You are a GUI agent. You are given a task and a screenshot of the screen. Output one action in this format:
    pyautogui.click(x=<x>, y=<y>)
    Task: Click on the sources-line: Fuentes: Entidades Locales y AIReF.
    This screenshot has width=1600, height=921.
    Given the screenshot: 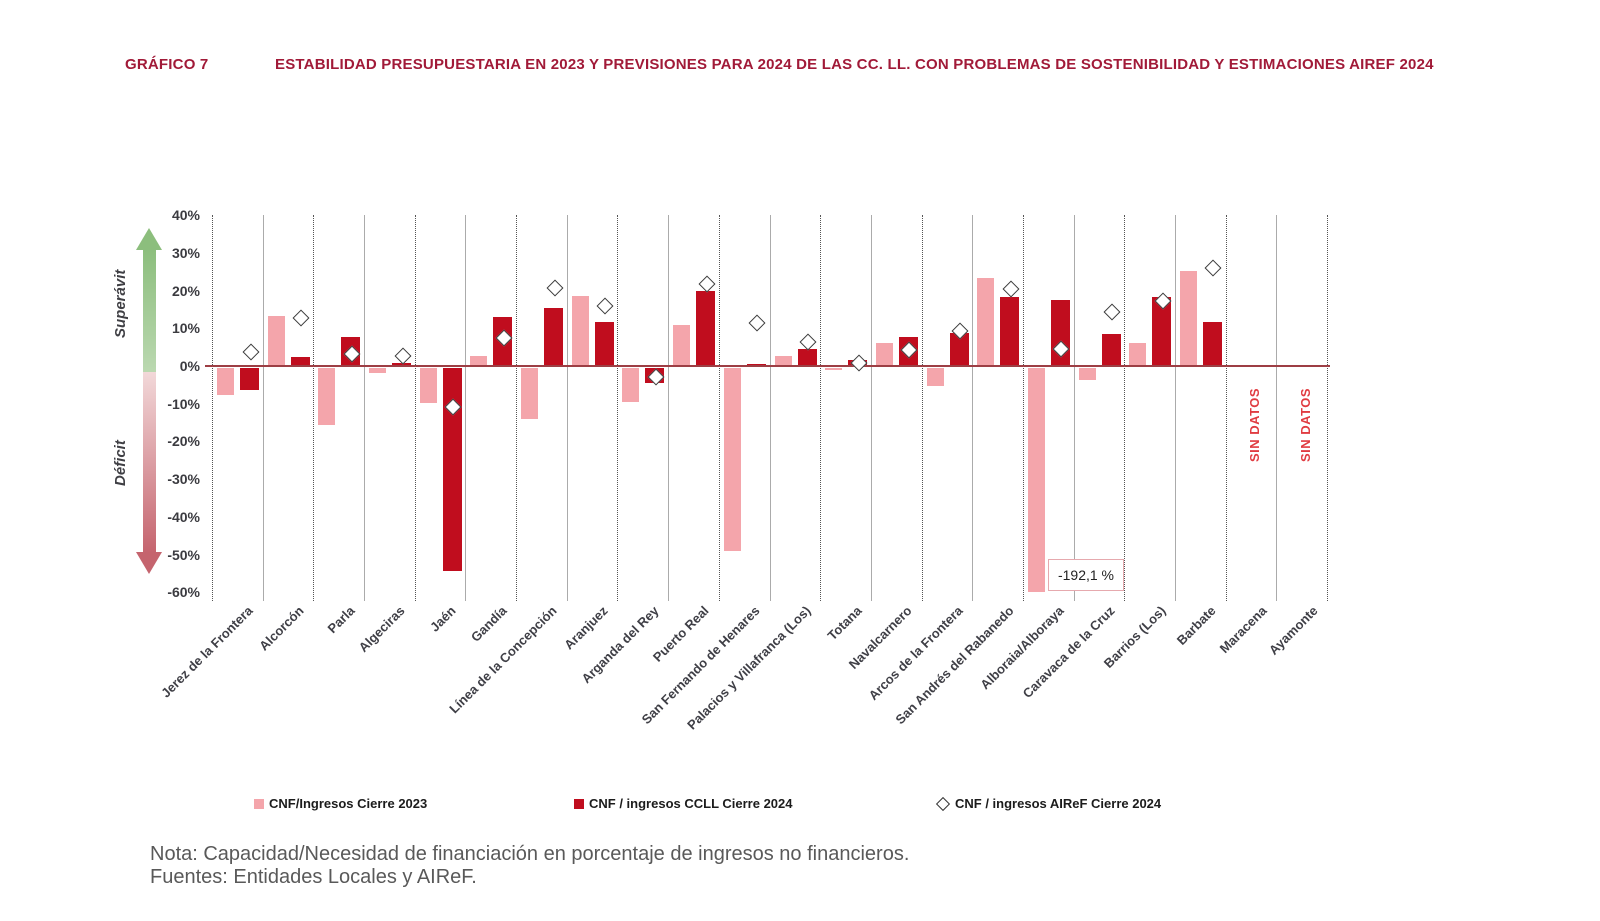 What is the action you would take?
    pyautogui.click(x=313, y=877)
    